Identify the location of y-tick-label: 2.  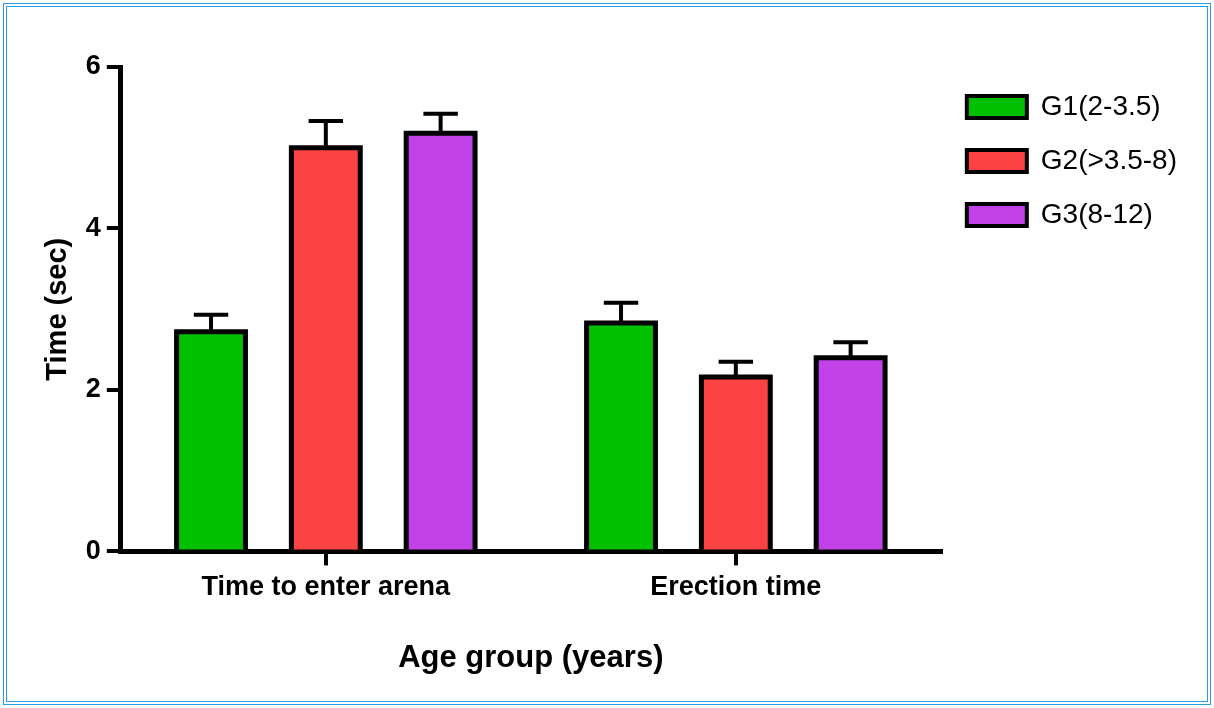
(93, 388).